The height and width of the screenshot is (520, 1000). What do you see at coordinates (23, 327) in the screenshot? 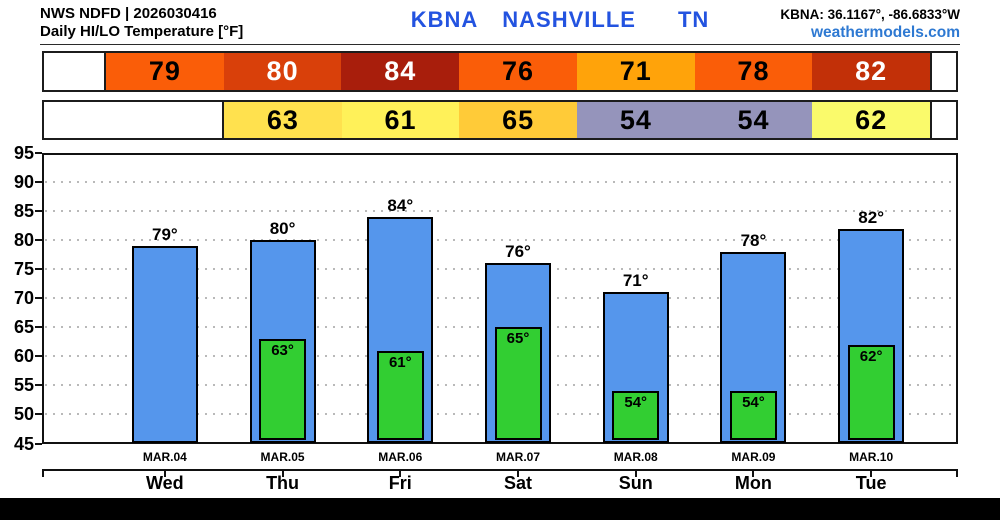
I see `y-axis-label: 65` at bounding box center [23, 327].